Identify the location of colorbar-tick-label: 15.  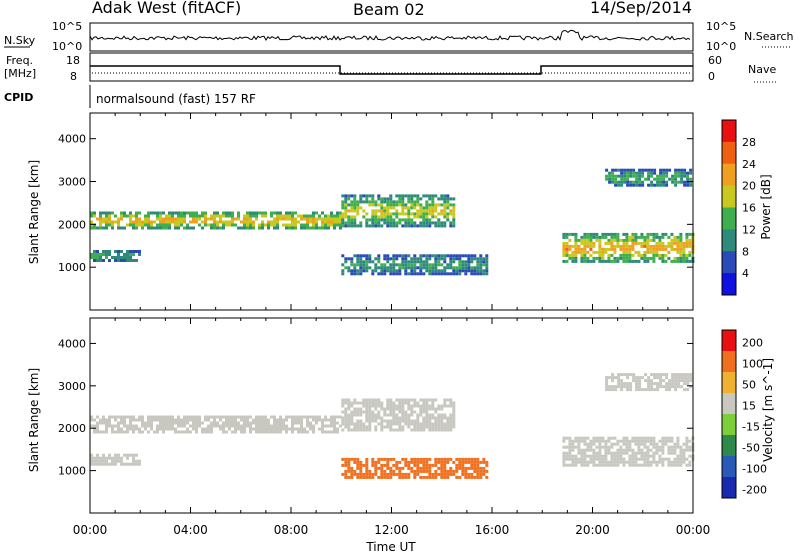
(749, 406).